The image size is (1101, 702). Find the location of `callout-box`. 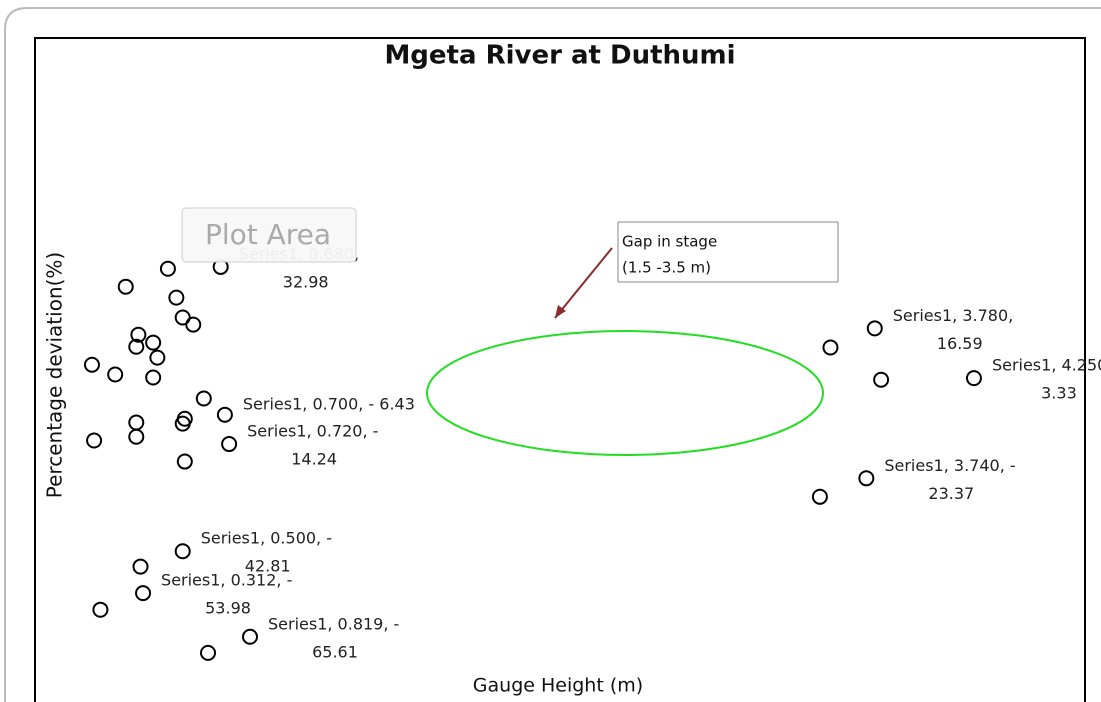

callout-box is located at coordinates (728, 252).